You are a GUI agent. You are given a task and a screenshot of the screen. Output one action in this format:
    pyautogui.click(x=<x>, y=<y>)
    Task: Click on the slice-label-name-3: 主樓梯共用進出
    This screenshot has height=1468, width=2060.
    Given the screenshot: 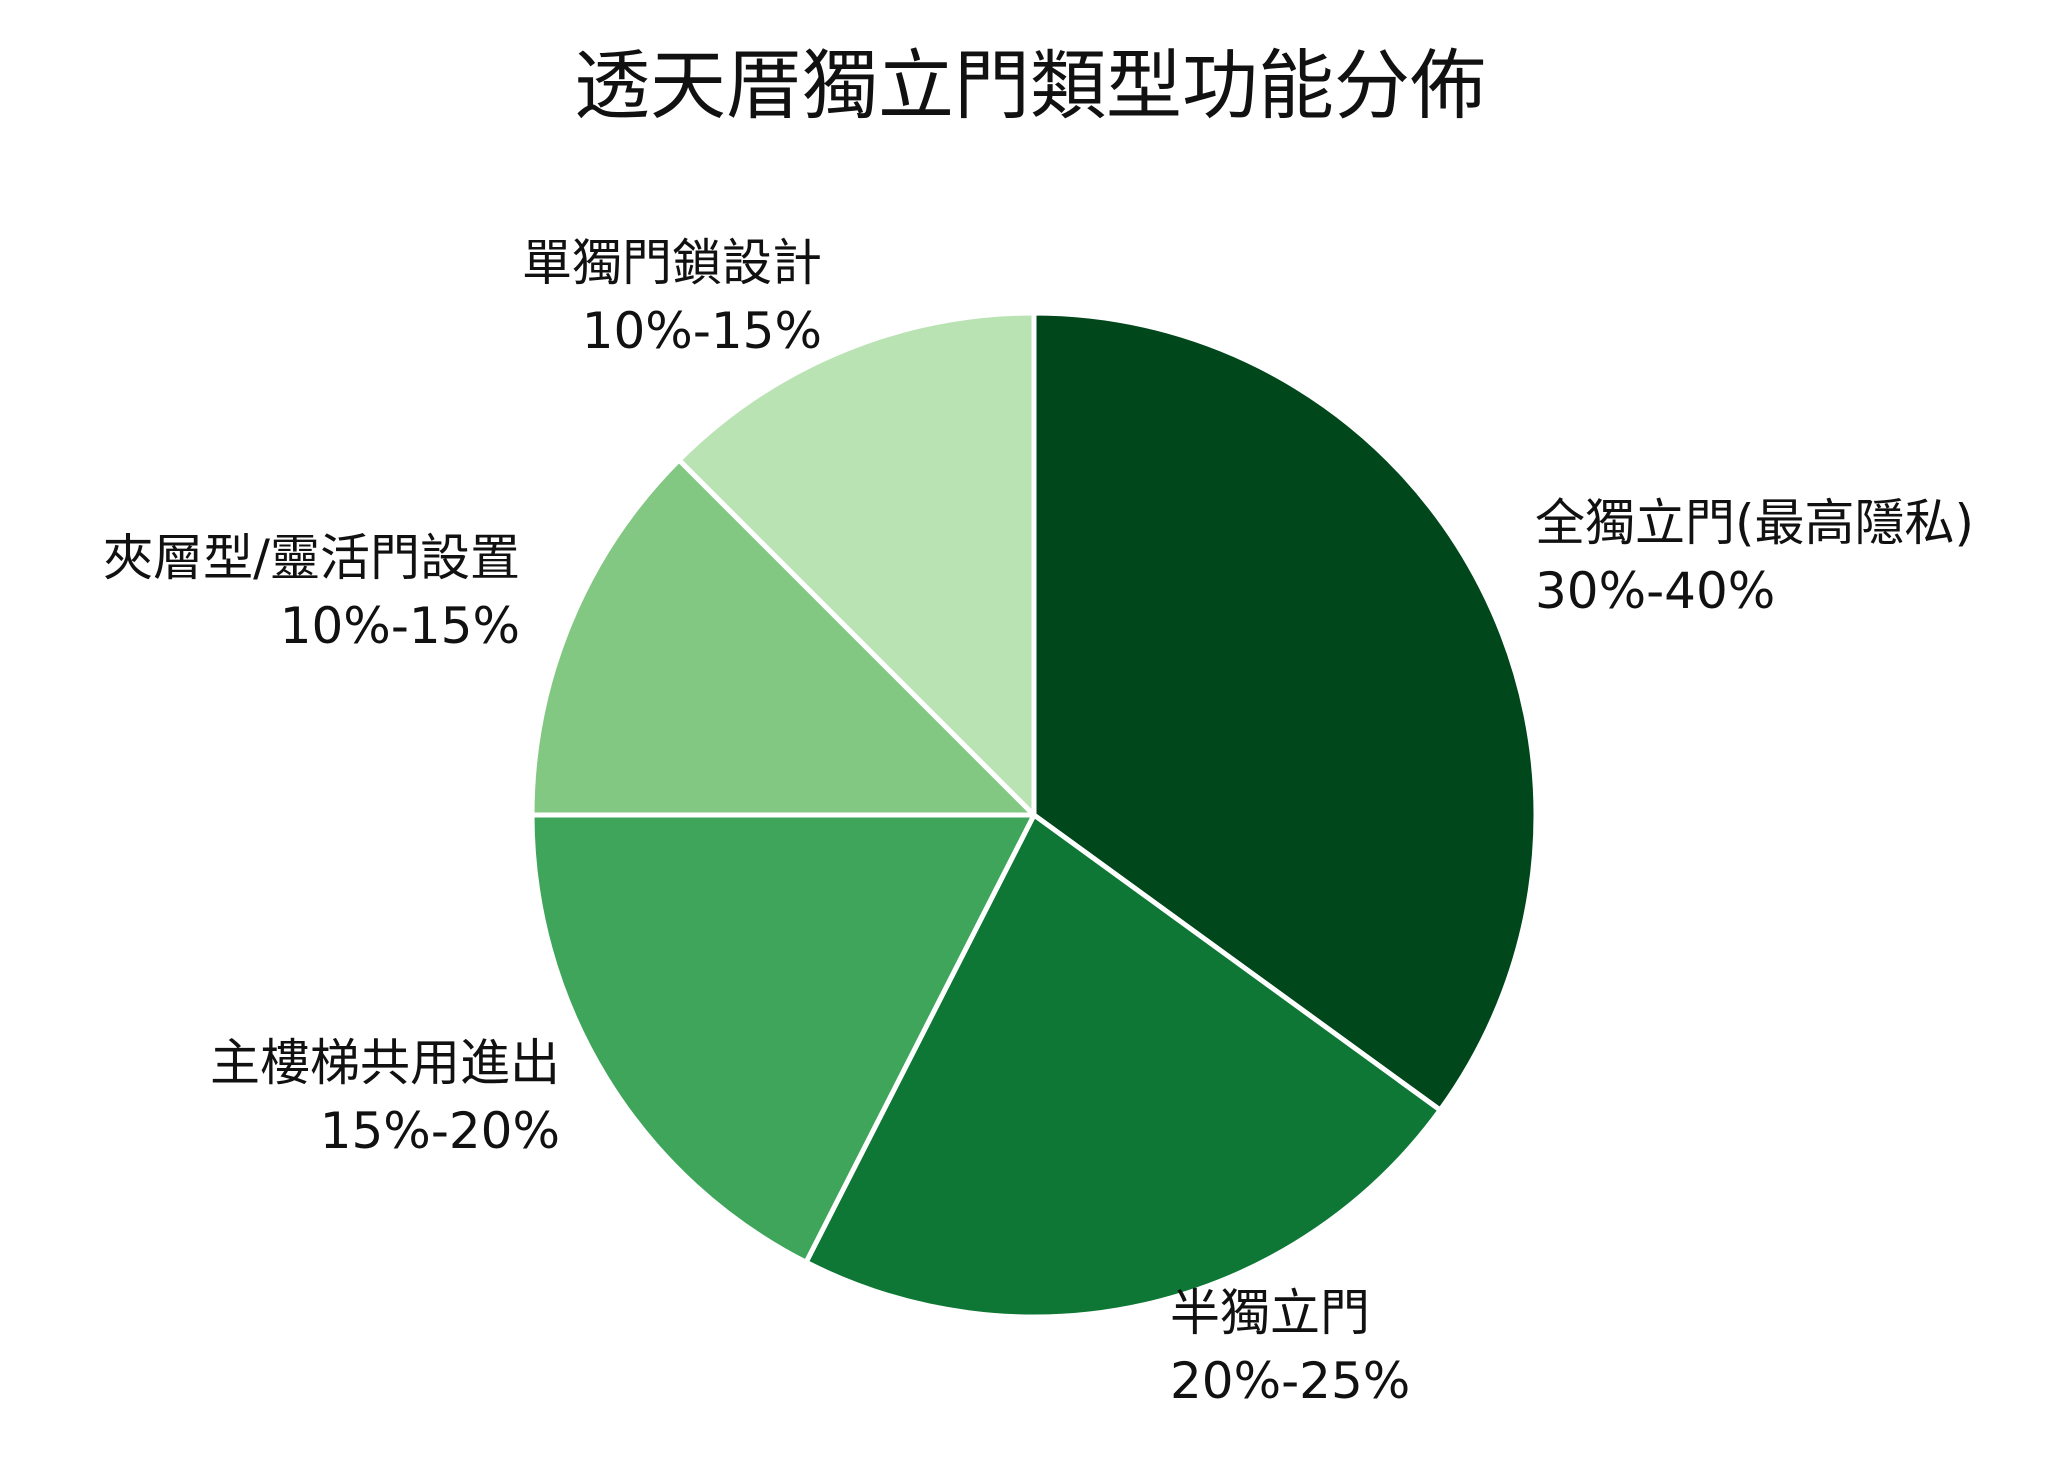 What is the action you would take?
    pyautogui.click(x=385, y=1063)
    